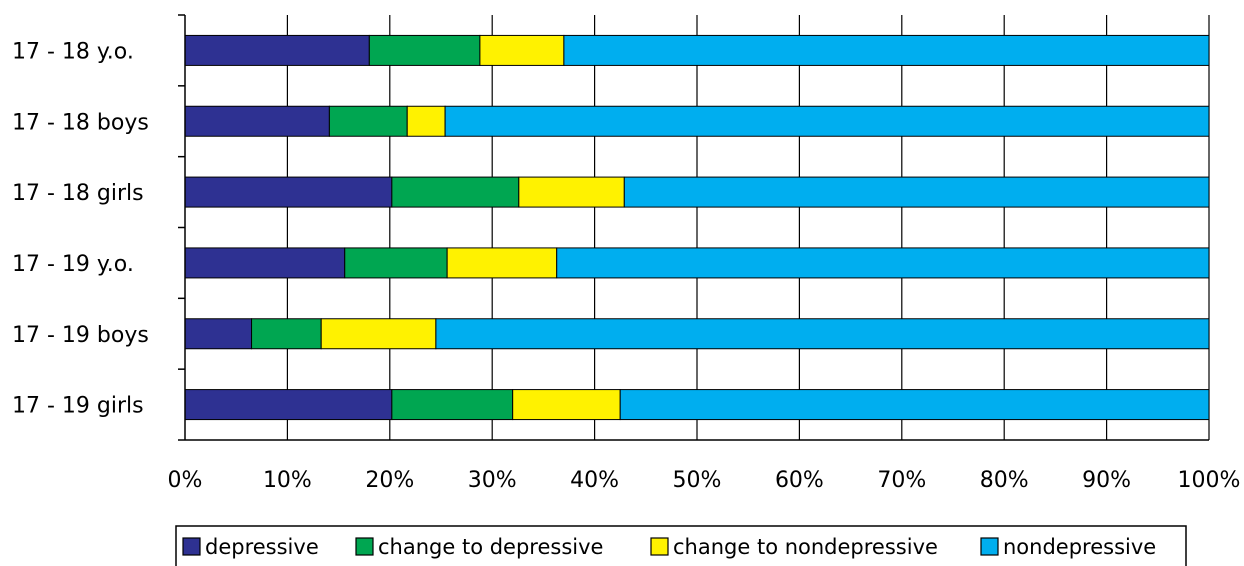  What do you see at coordinates (191, 546) in the screenshot?
I see `legend-swatch-depressive` at bounding box center [191, 546].